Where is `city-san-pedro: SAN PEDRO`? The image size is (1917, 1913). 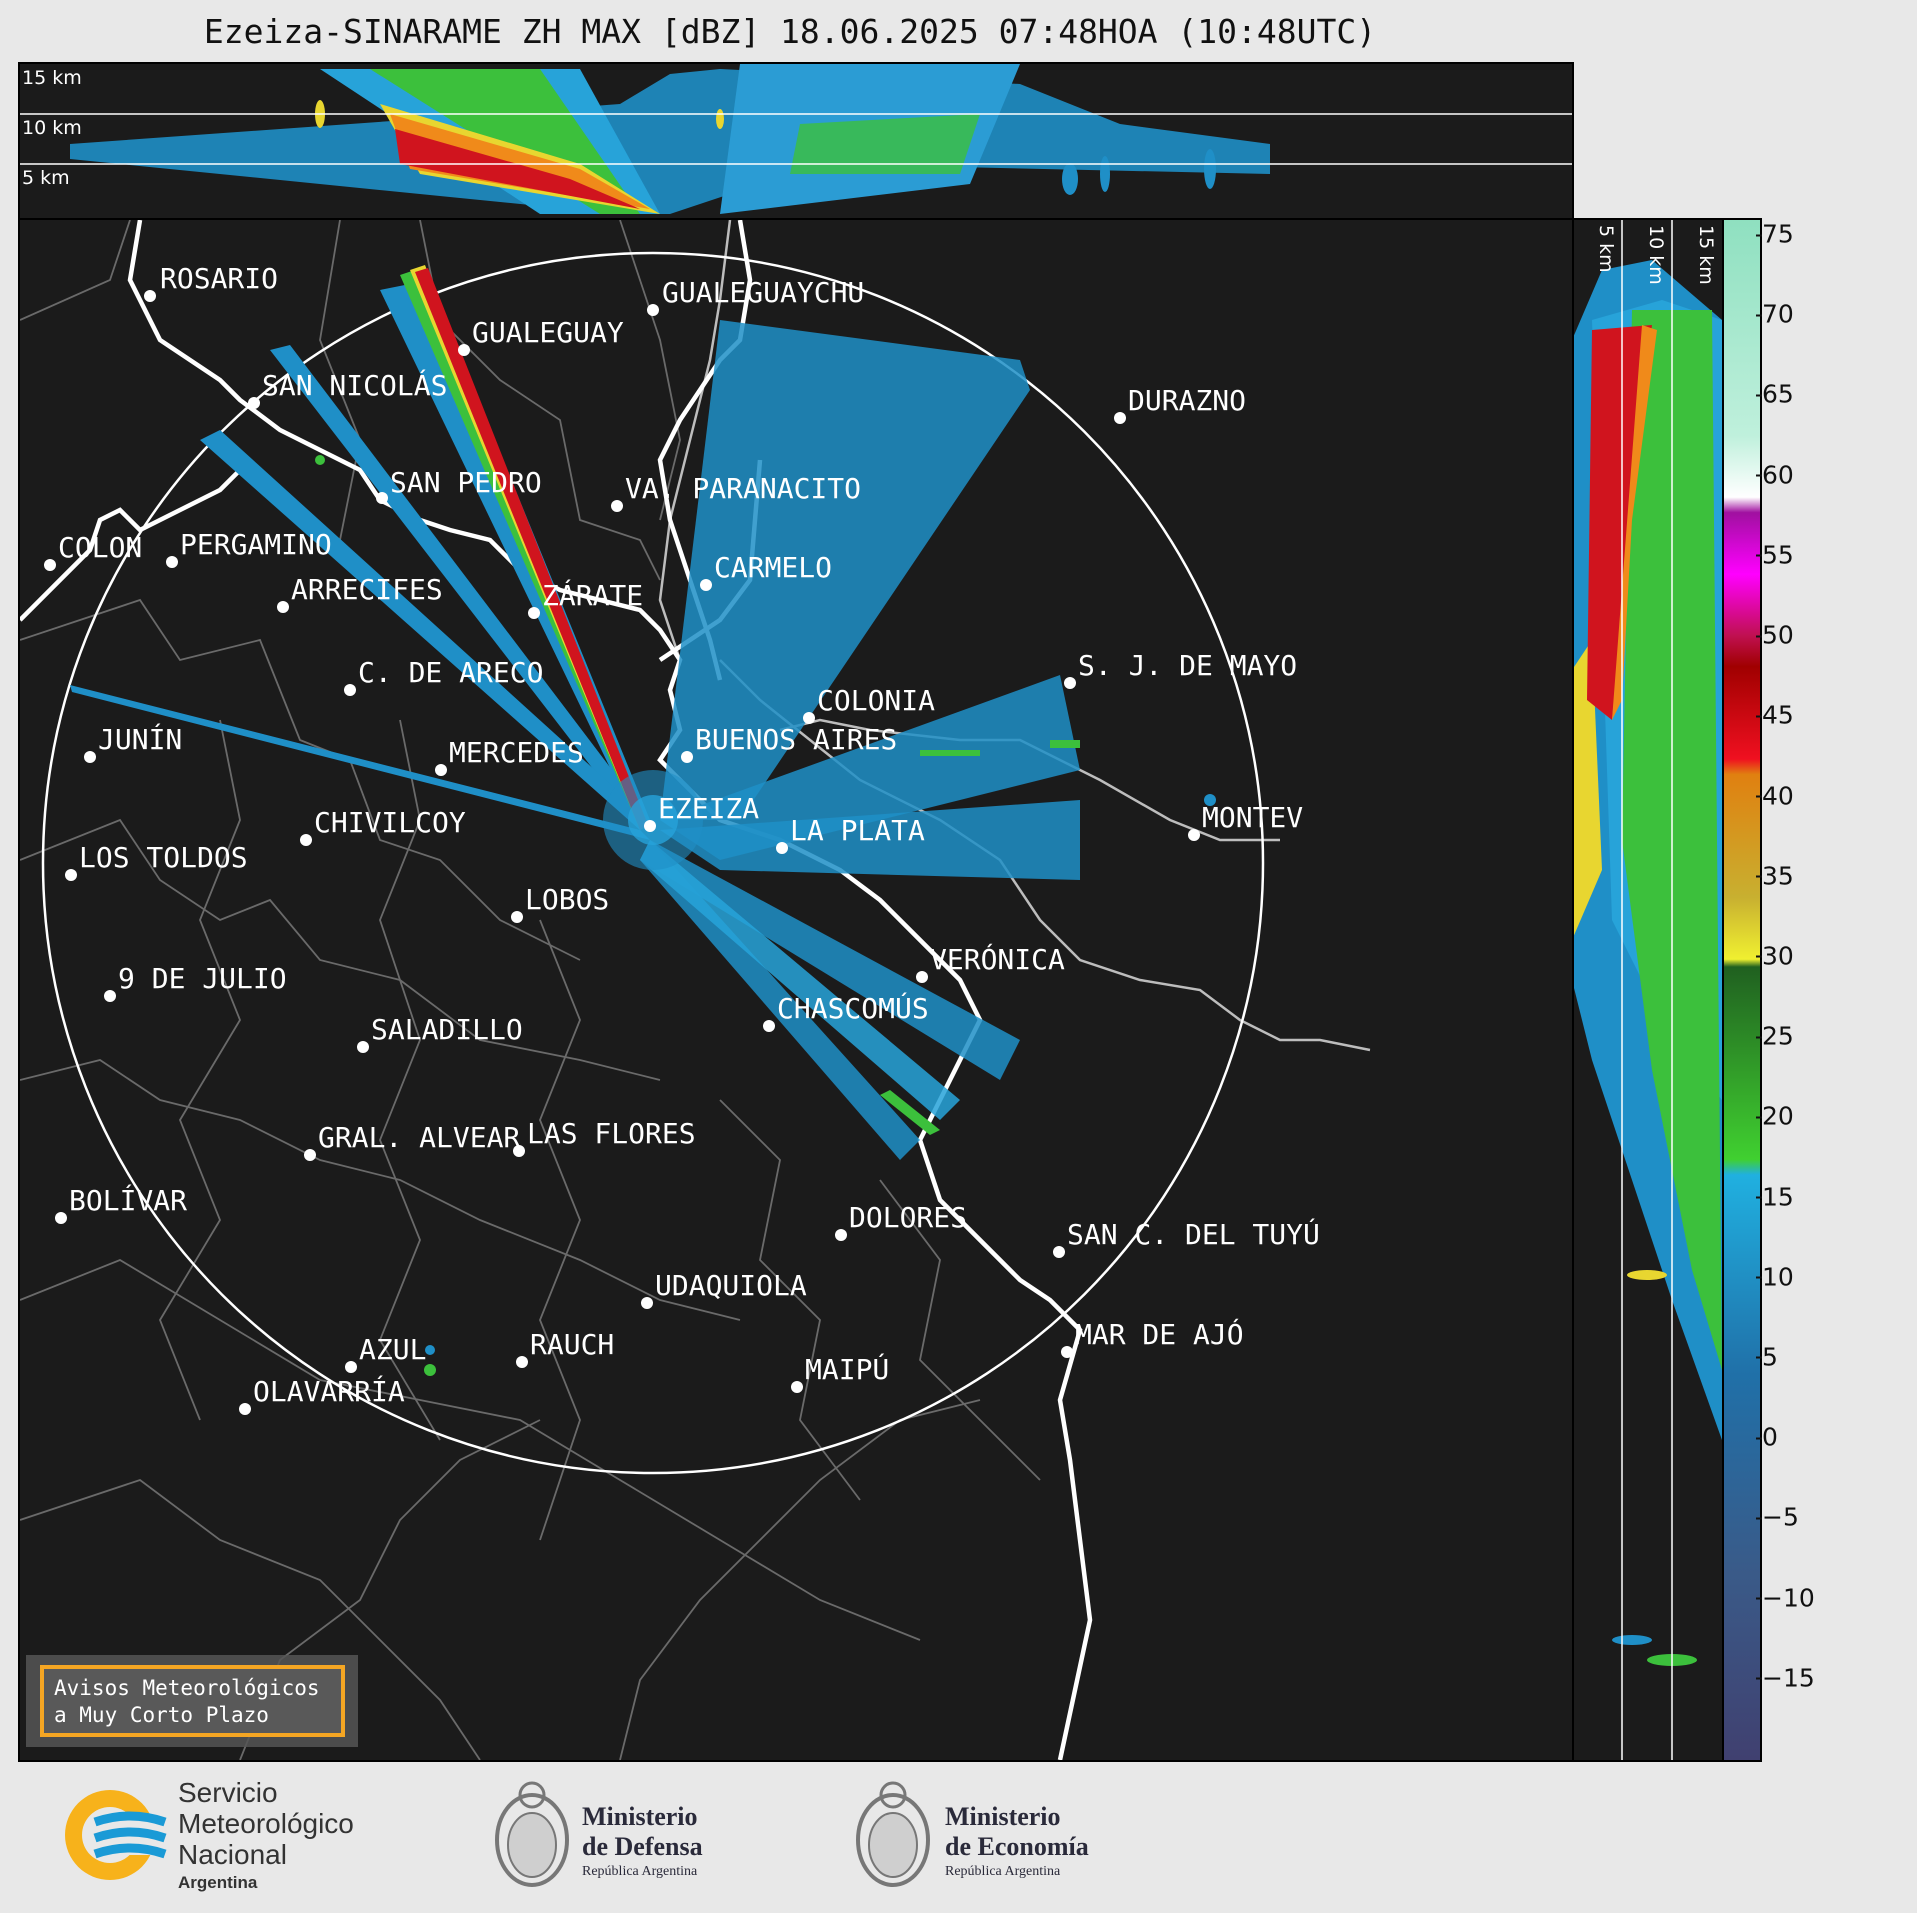
city-san-pedro: SAN PEDRO is located at coordinates (459, 485).